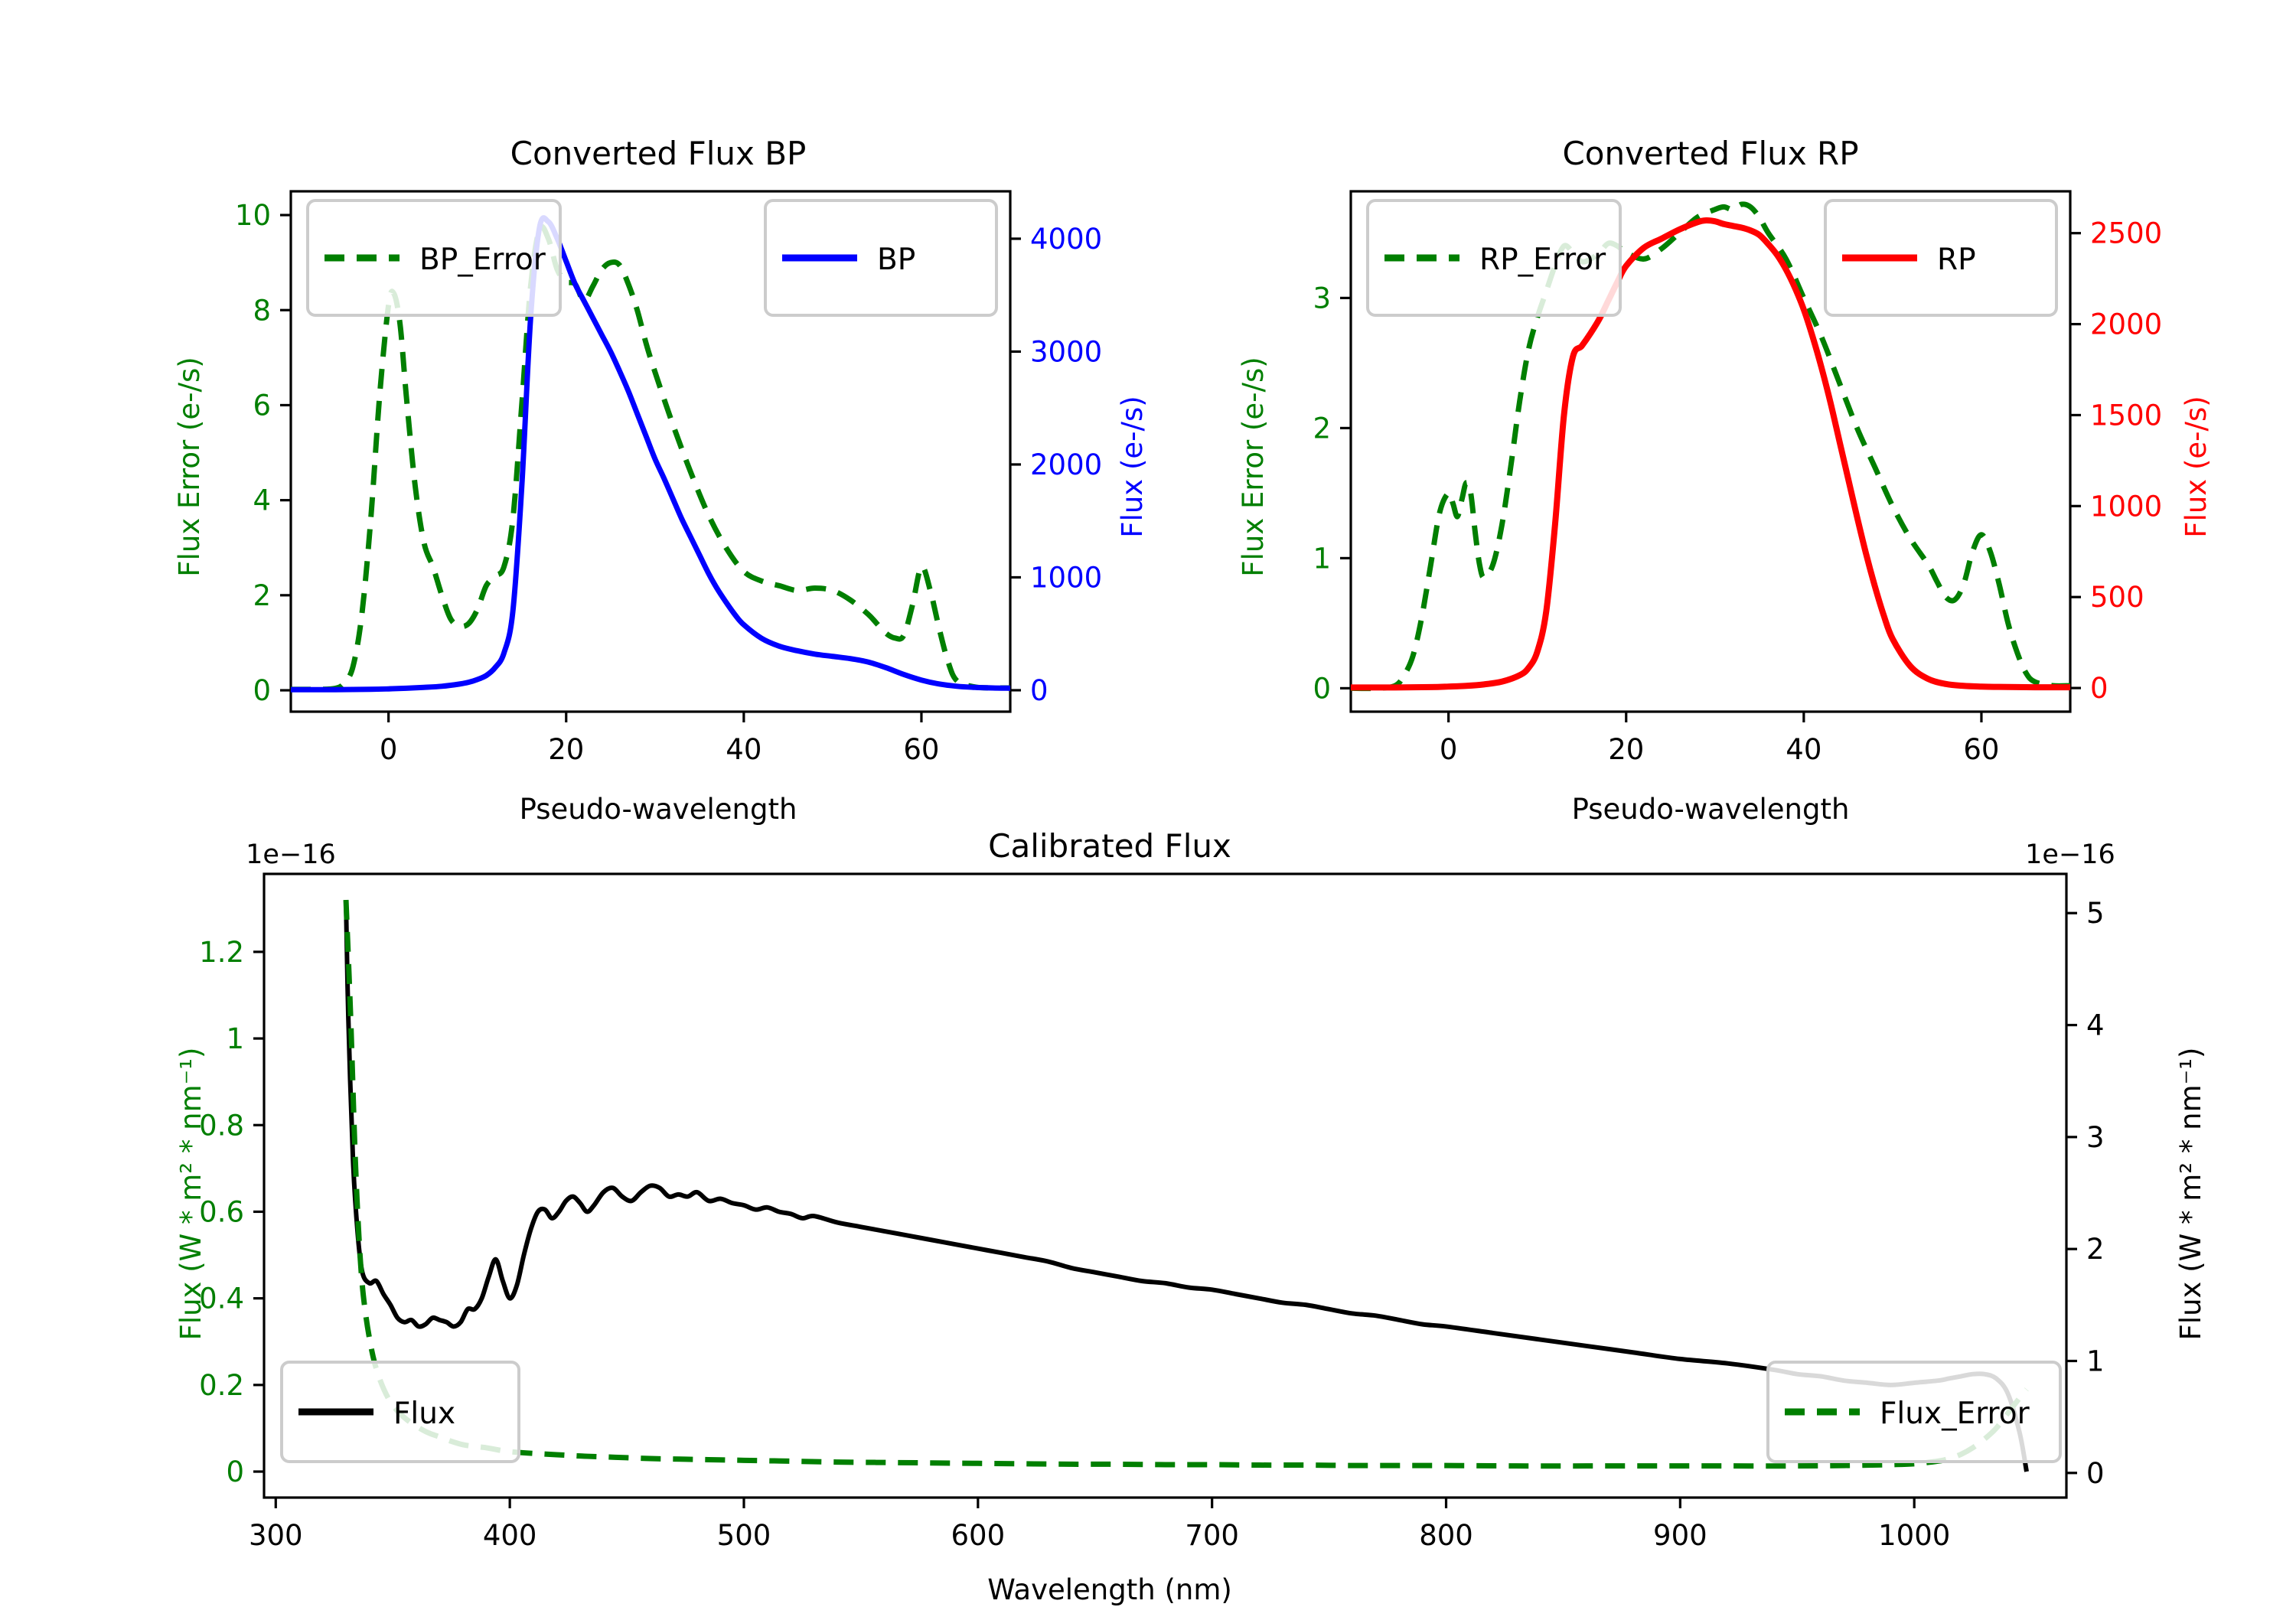 The width and height of the screenshot is (2296, 1607). I want to click on xticklabel-converted_flux_bp-0: 0, so click(389, 750).